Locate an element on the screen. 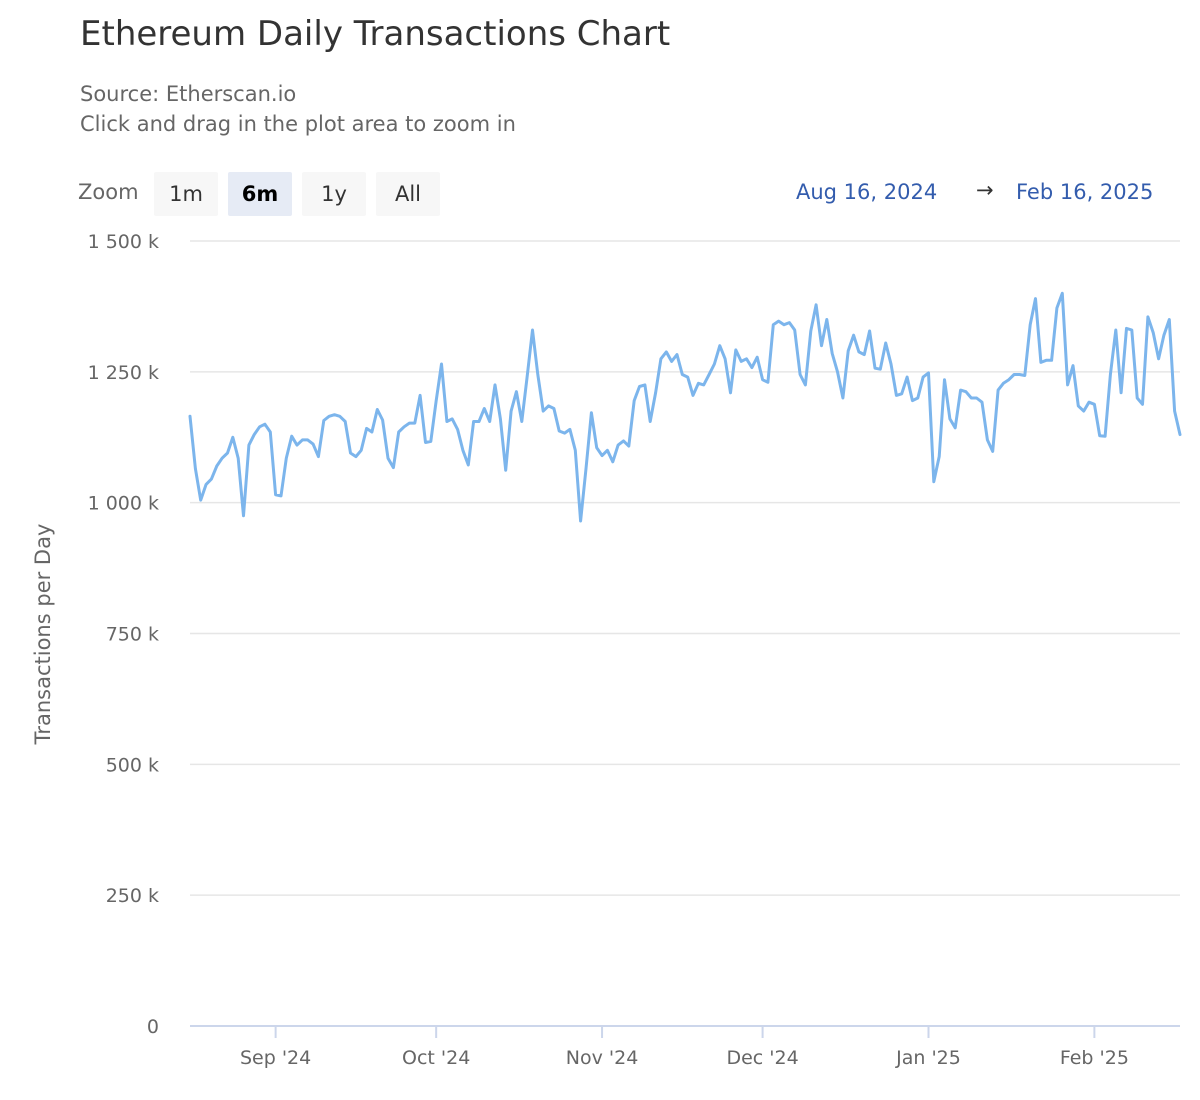 Image resolution: width=1200 pixels, height=1100 pixels. range-from-input: Aug 16, 2024 is located at coordinates (867, 192).